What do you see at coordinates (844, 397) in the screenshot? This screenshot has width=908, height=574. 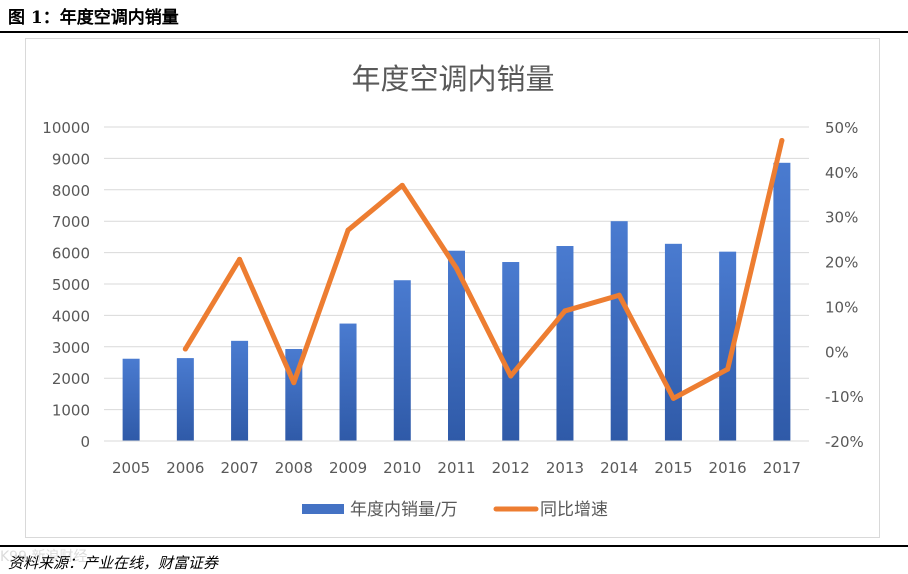 I see `y-right-tick-label: -10%` at bounding box center [844, 397].